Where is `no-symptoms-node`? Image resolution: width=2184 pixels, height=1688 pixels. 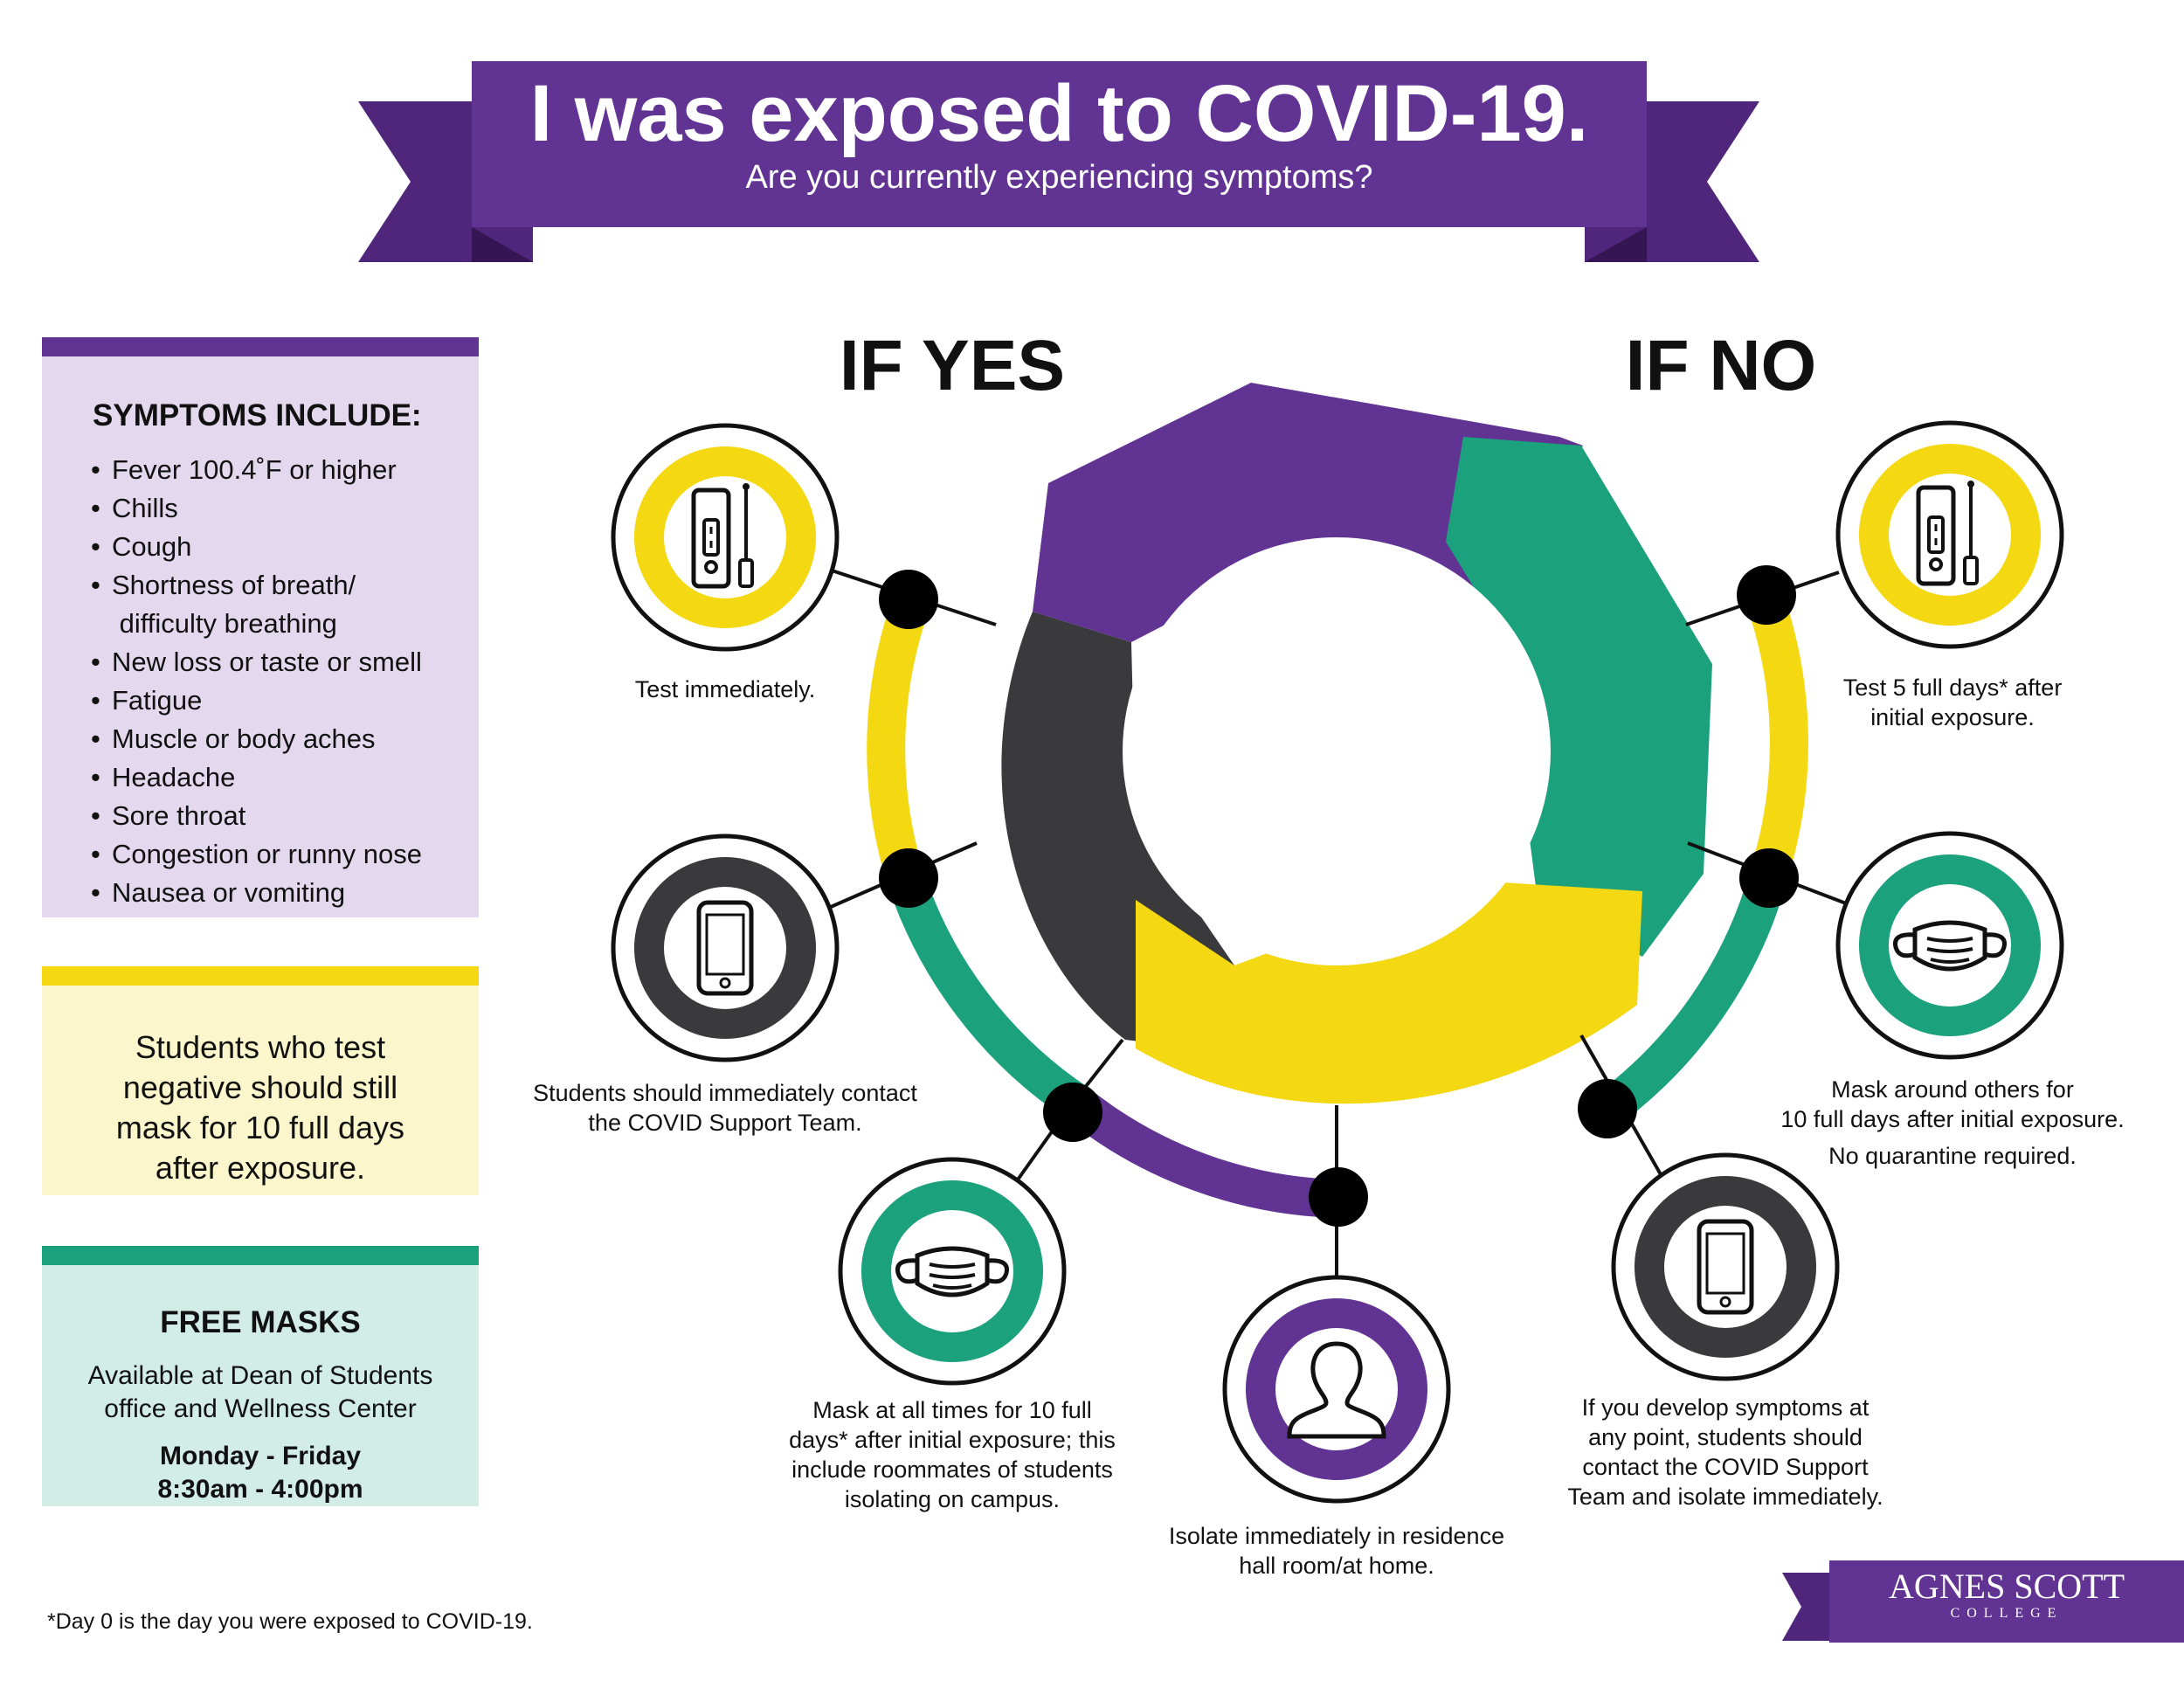
no-symptoms-node is located at coordinates (1725, 1266).